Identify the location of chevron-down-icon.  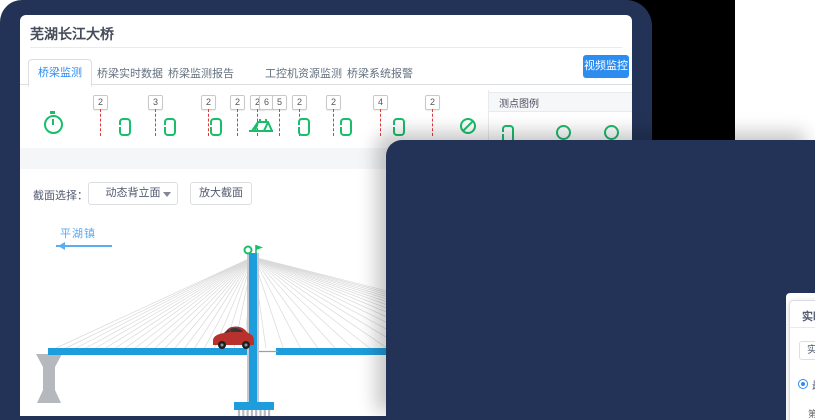
(167, 196).